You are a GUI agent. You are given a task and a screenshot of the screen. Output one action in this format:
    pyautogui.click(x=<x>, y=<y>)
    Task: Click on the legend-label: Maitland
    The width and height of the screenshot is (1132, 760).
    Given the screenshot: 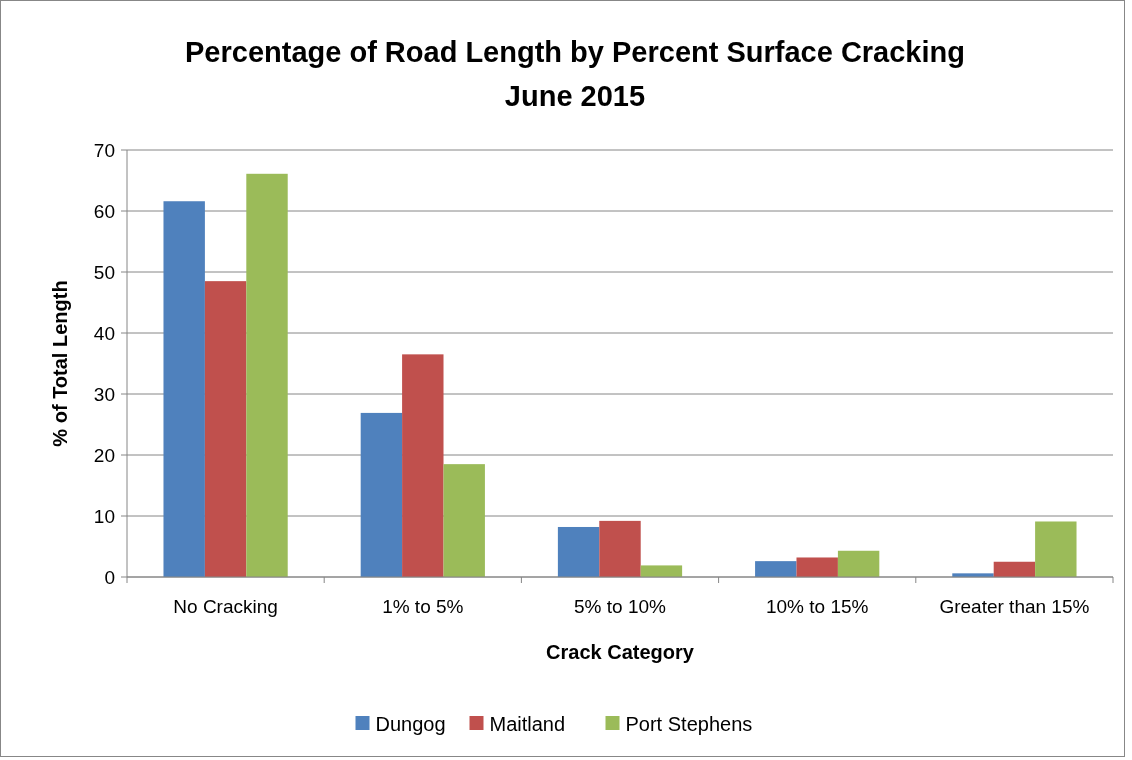 What is the action you would take?
    pyautogui.click(x=527, y=724)
    